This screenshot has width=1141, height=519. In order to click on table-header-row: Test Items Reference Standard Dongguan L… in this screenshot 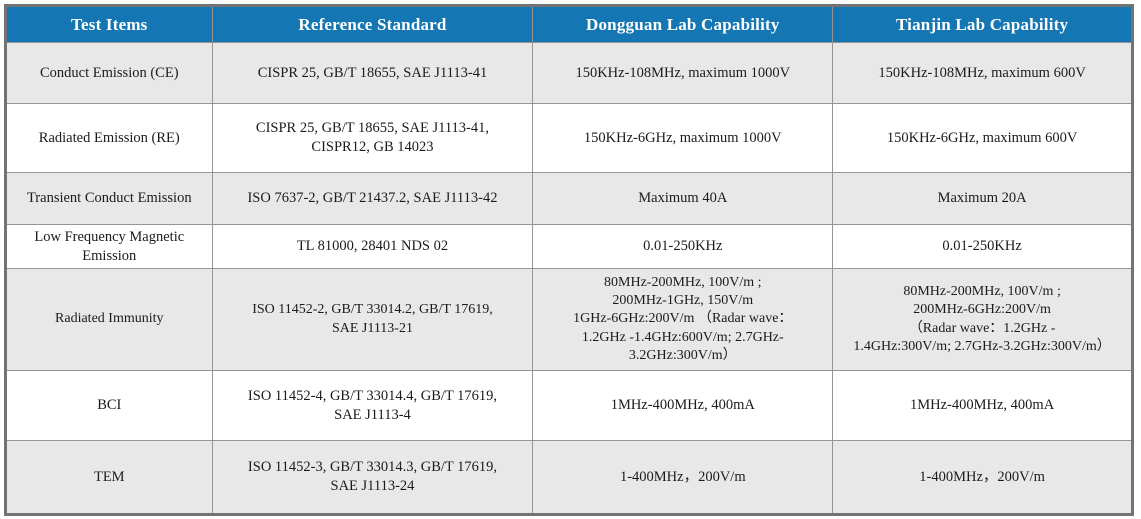, I will do `click(569, 24)`.